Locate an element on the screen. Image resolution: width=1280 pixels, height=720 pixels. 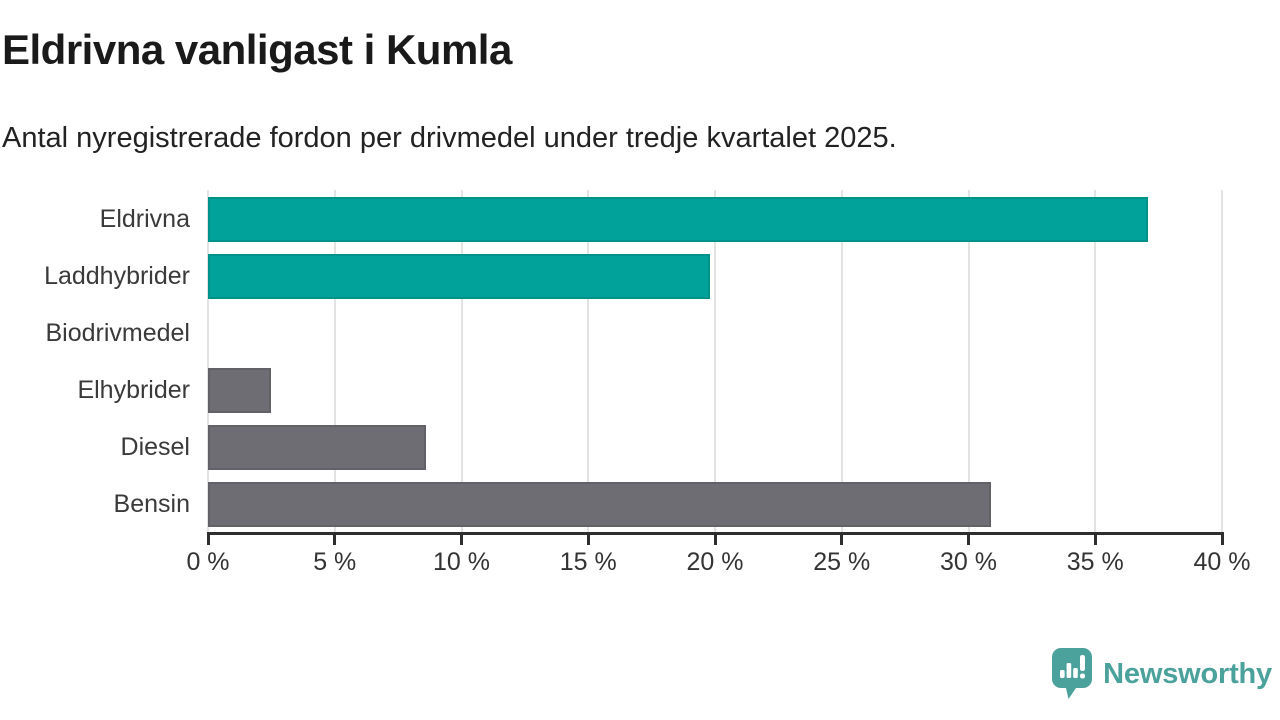
speech-bubble-bar-chart-icon is located at coordinates (1072, 674).